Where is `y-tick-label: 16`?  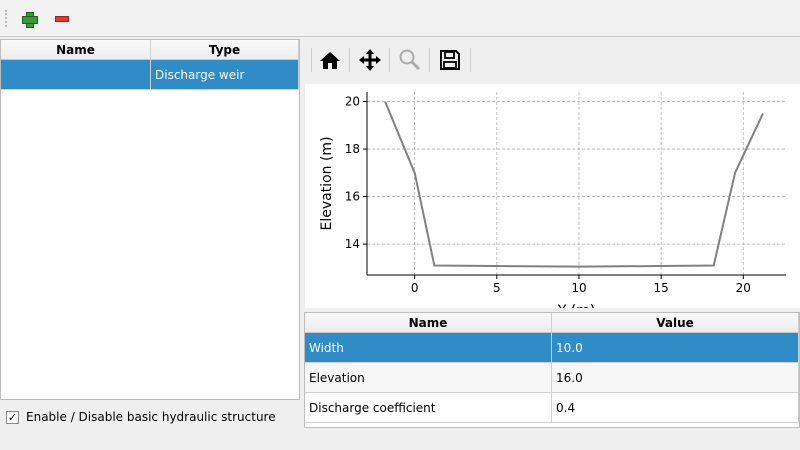 y-tick-label: 16 is located at coordinates (352, 197).